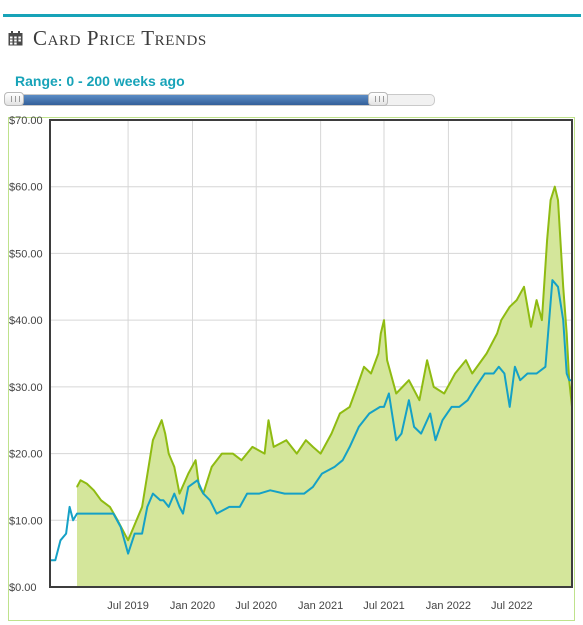 The width and height of the screenshot is (583, 625). I want to click on x-tick-label: Jan 2021, so click(320, 606).